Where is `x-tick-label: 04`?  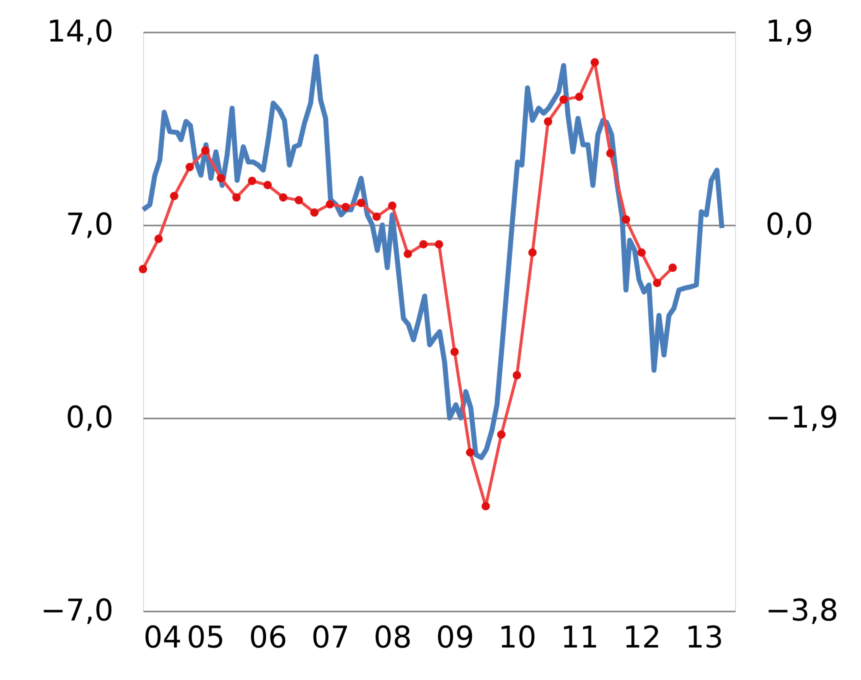 x-tick-label: 04 is located at coordinates (163, 638).